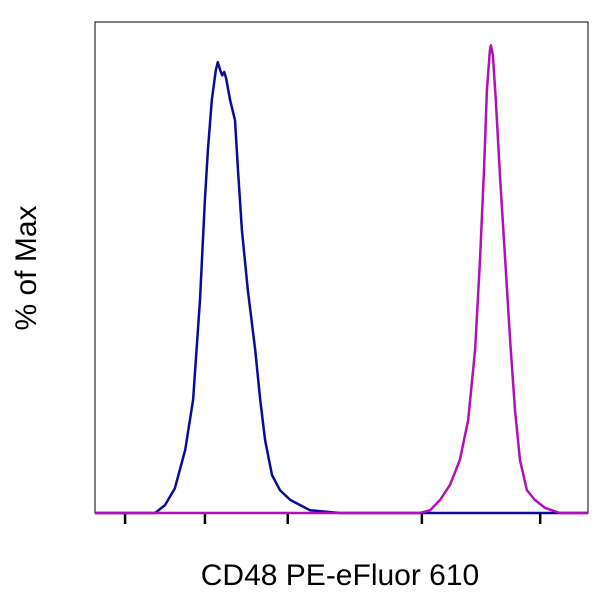  Describe the element at coordinates (340, 575) in the screenshot. I see `x-axis-label: CD48 PE-eFluor 610` at that location.